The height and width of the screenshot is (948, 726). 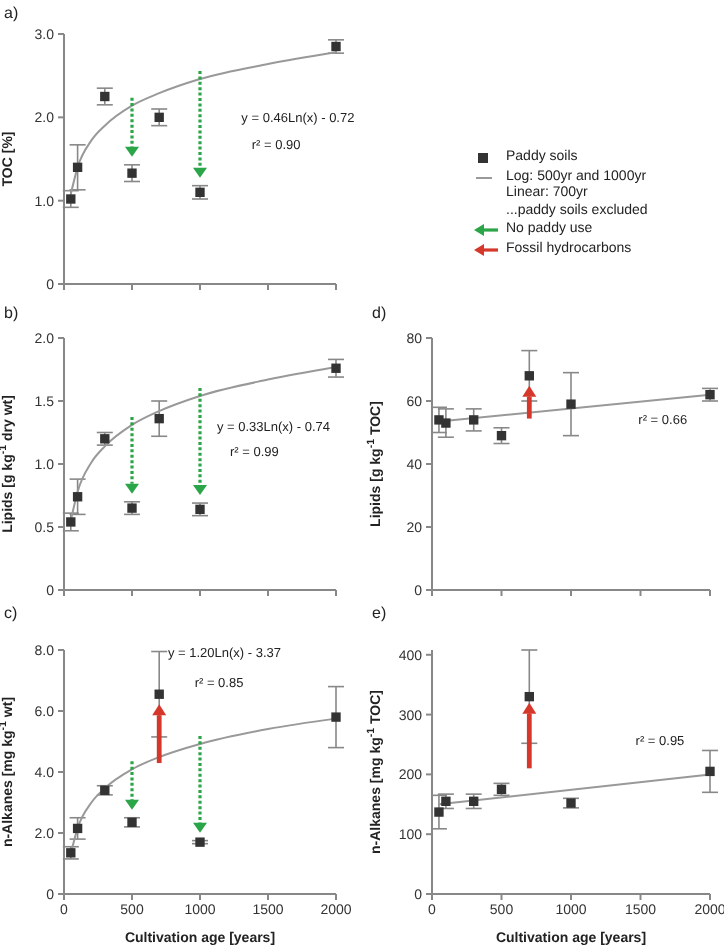 What do you see at coordinates (11, 613) in the screenshot?
I see `chart-title: c)` at bounding box center [11, 613].